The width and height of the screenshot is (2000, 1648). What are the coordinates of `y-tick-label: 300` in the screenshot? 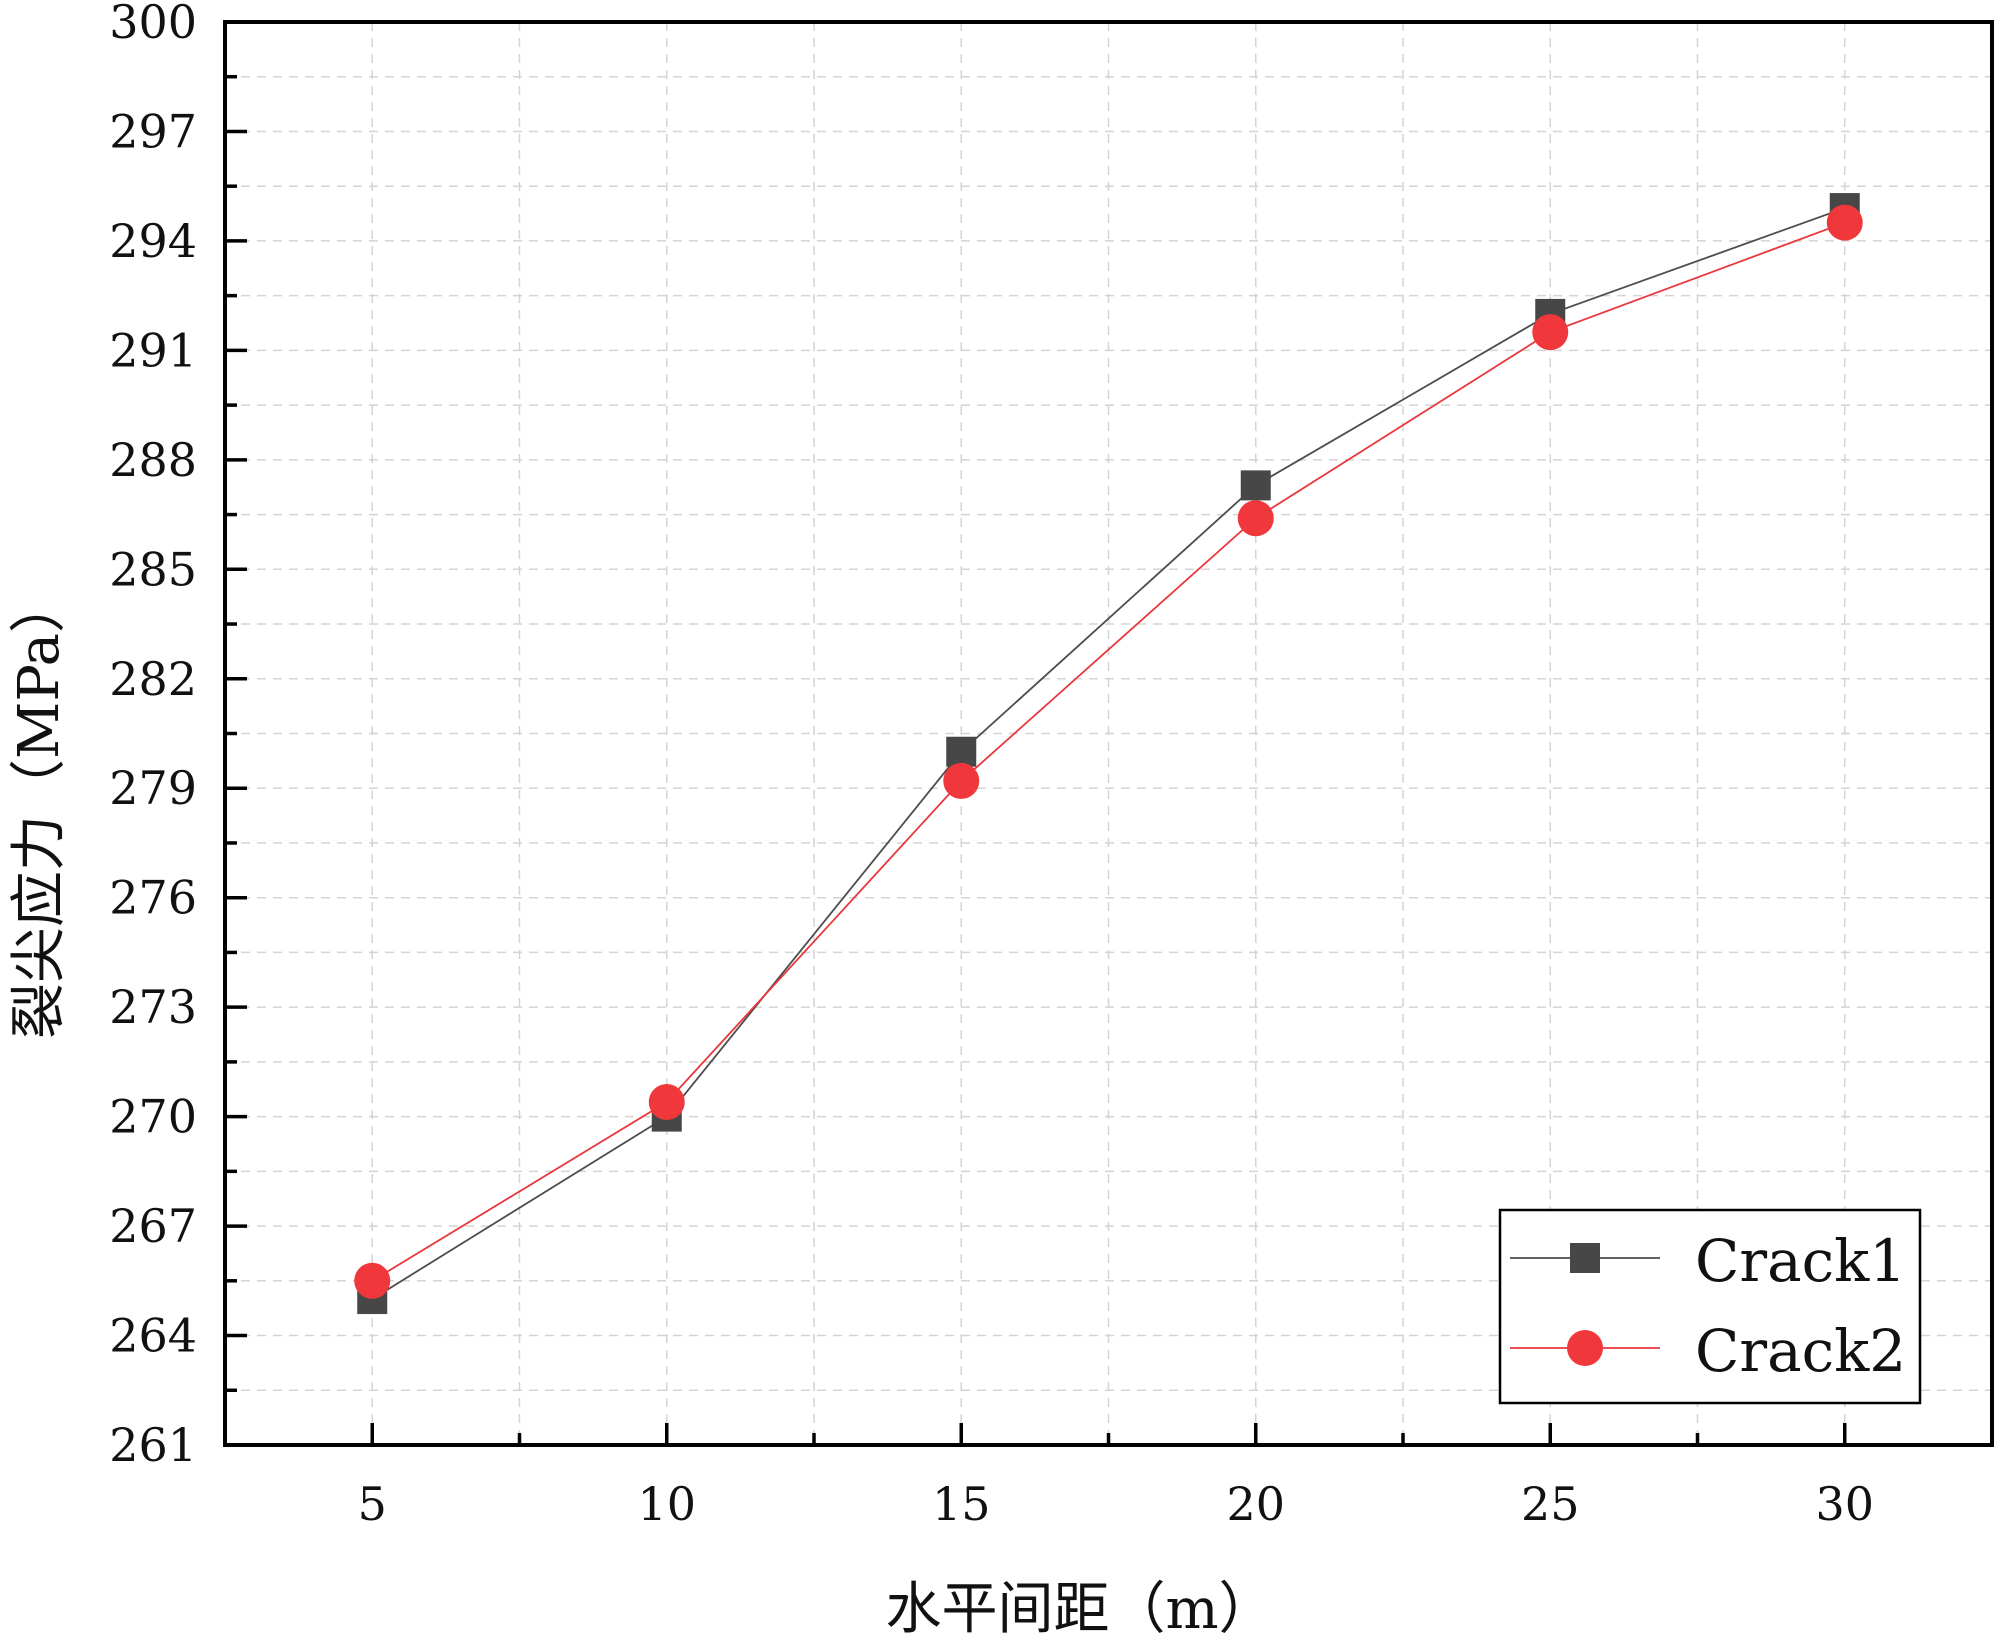 It's located at (153, 24).